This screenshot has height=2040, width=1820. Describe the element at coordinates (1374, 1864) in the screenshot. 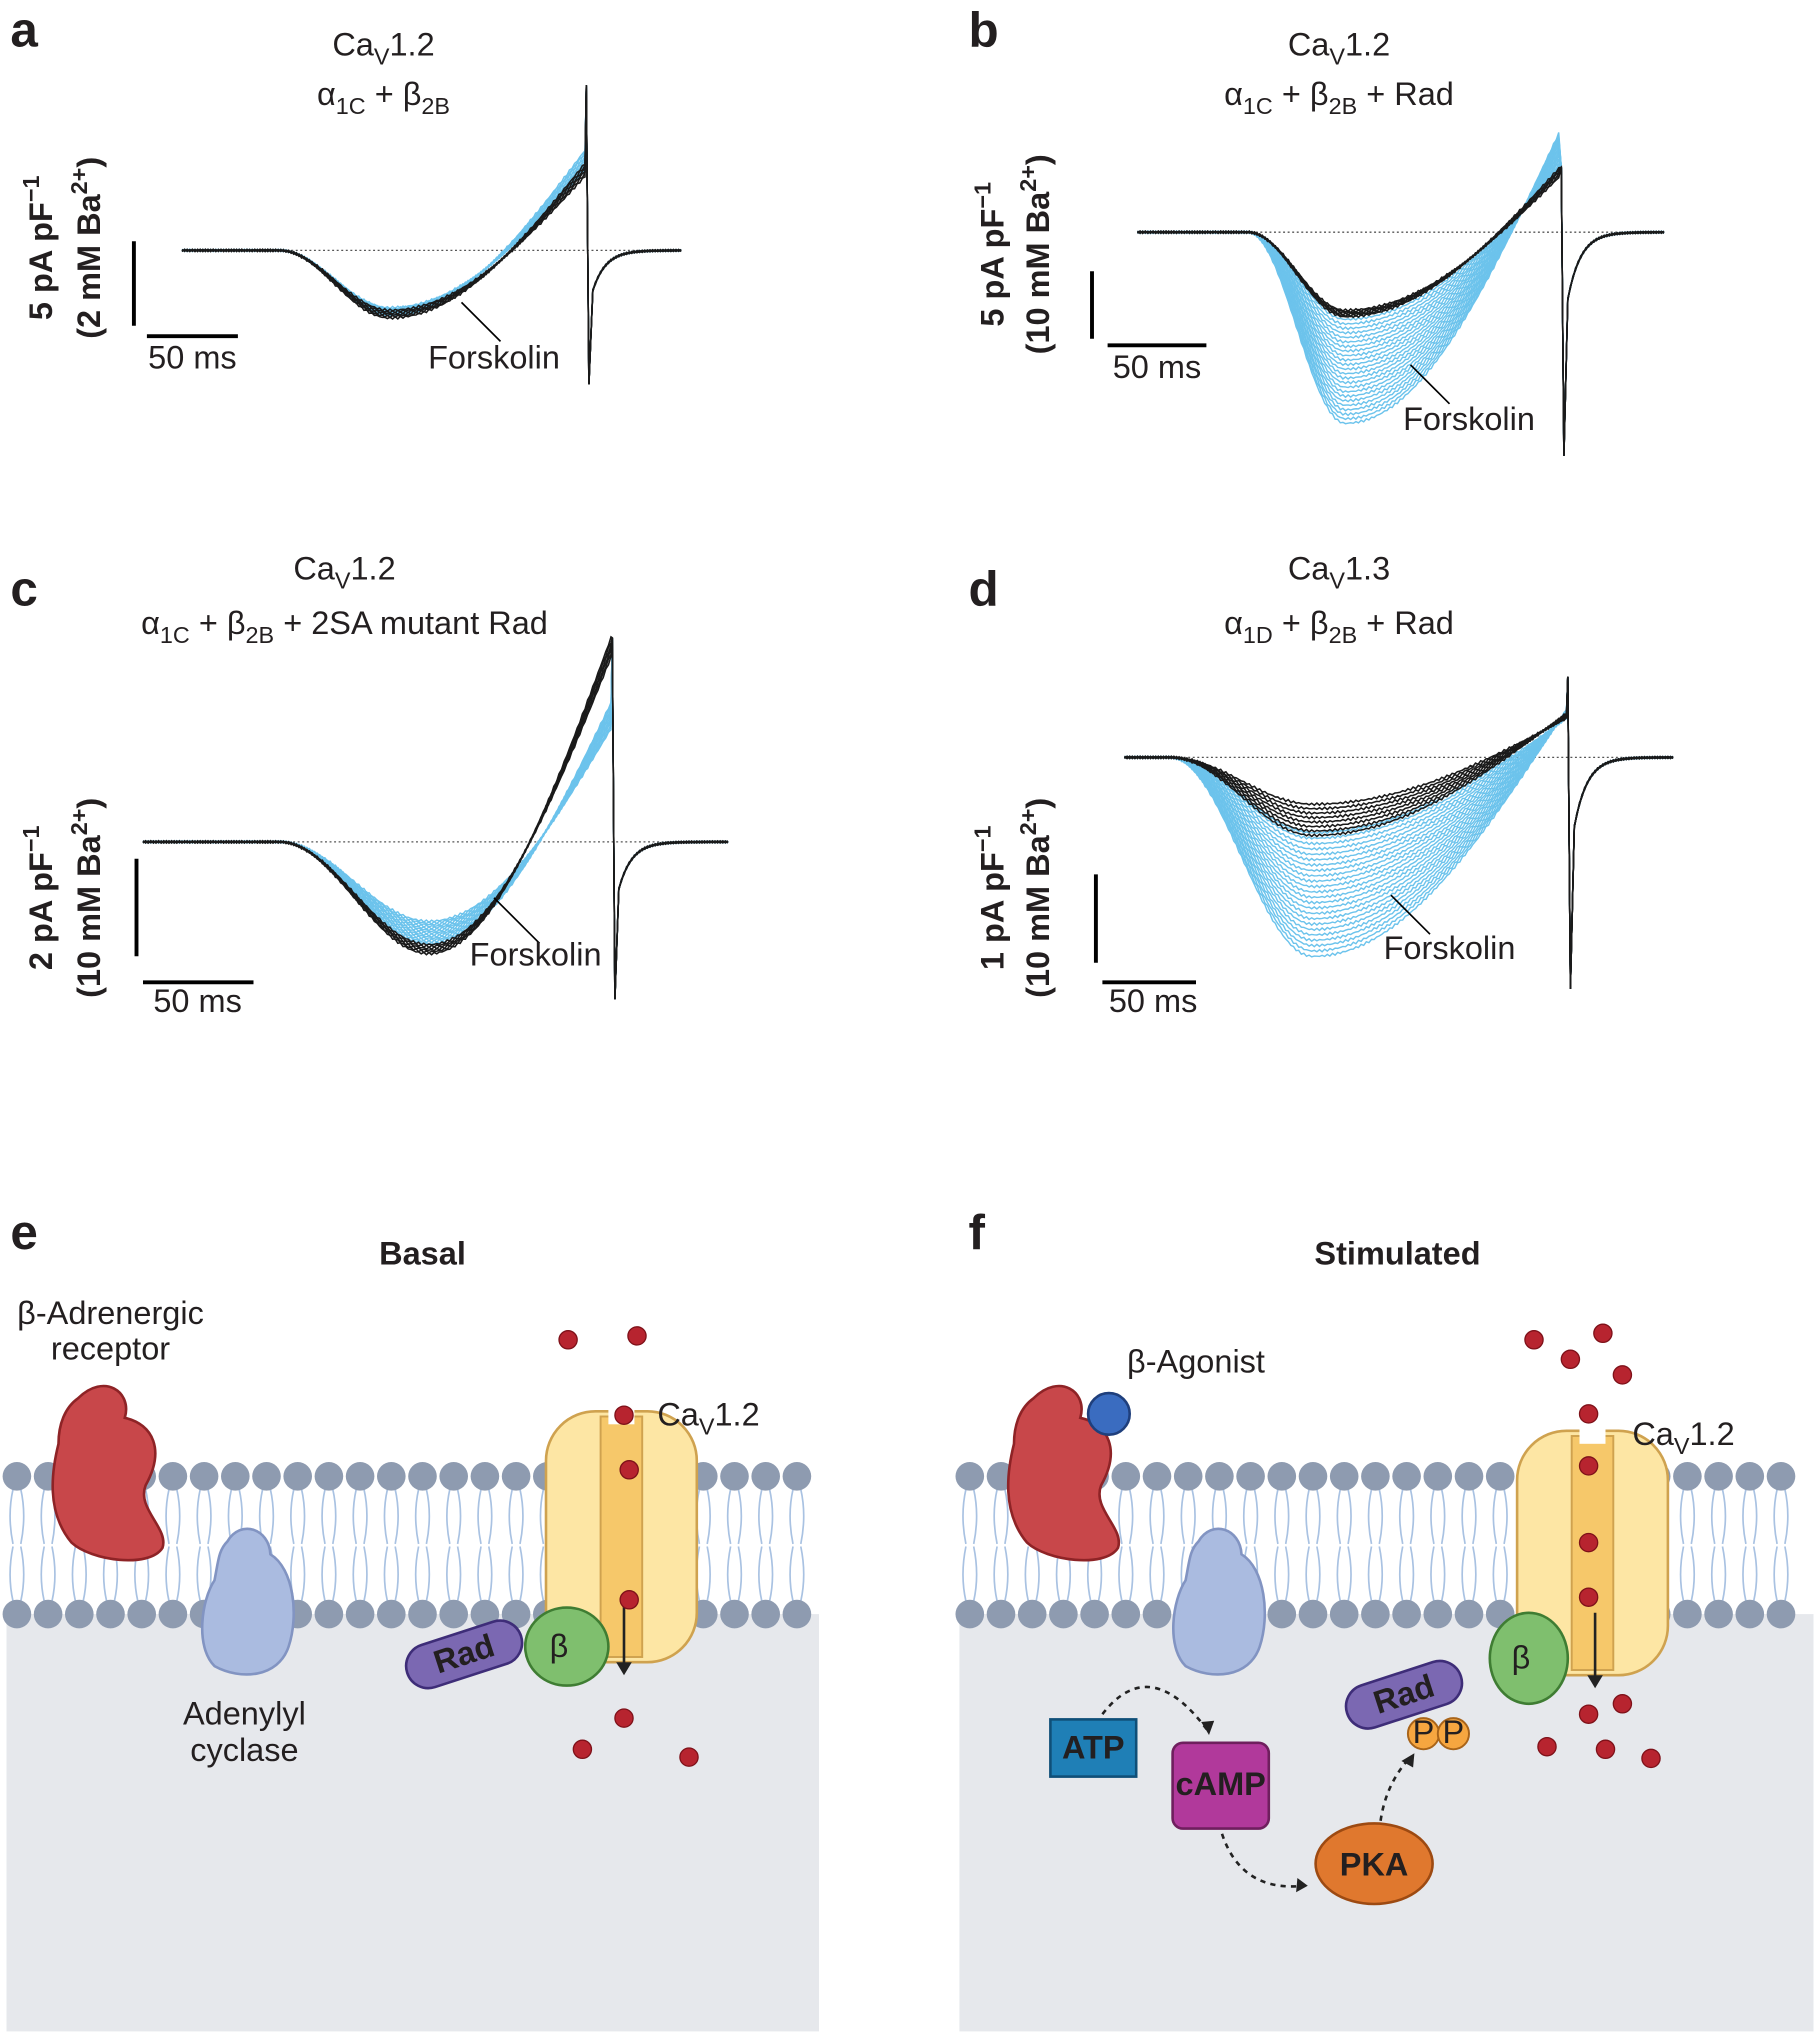

I see `pka-label: PKA` at that location.